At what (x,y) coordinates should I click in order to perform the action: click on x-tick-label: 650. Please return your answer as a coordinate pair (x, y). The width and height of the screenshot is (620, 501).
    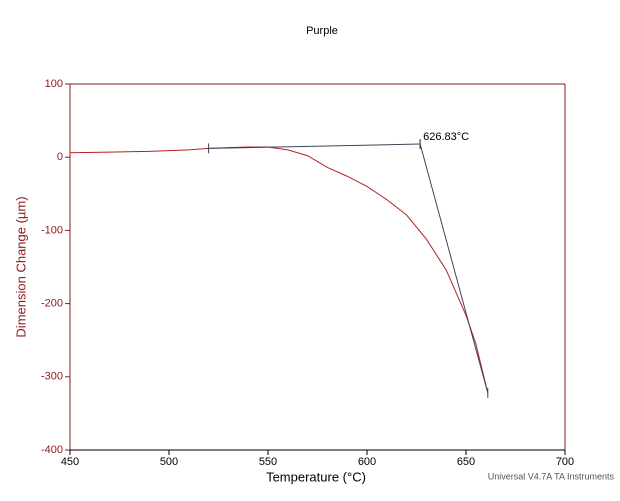
    Looking at the image, I should click on (466, 462).